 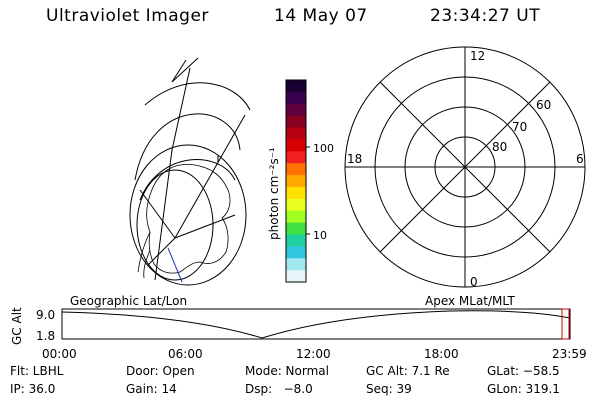 I want to click on mlt-label-12: 12, so click(x=477, y=56).